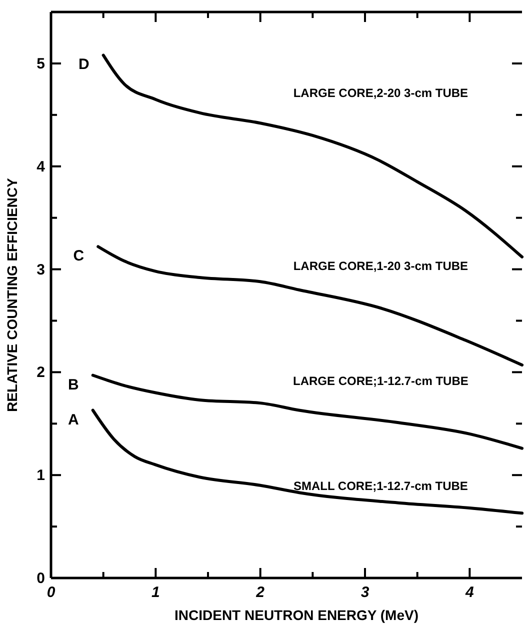 Image resolution: width=524 pixels, height=625 pixels. I want to click on x-axis-title: INCIDENT NEUTRON ENERGY (MeV), so click(296, 615).